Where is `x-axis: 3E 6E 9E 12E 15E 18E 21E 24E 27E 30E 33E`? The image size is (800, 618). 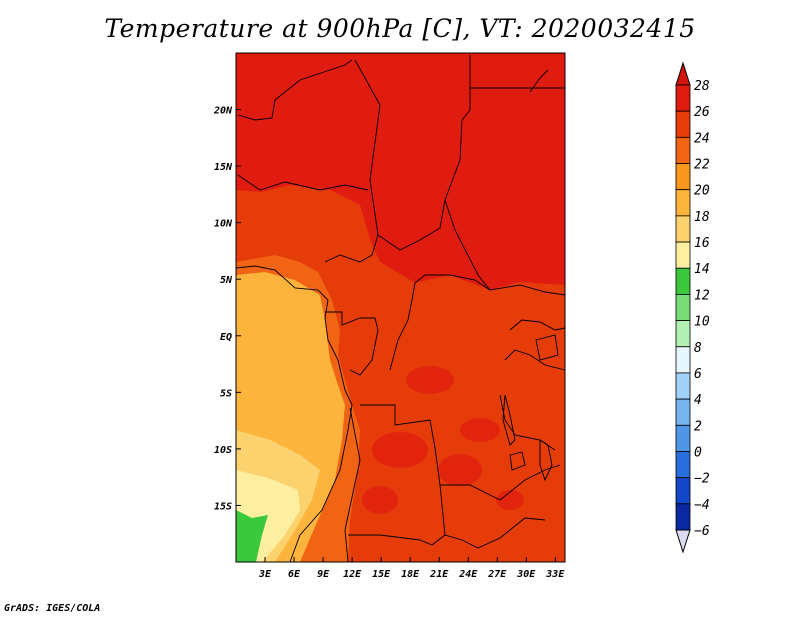 x-axis: 3E 6E 9E 12E 15E 18E 21E 24E 27E 30E 33E is located at coordinates (411, 568).